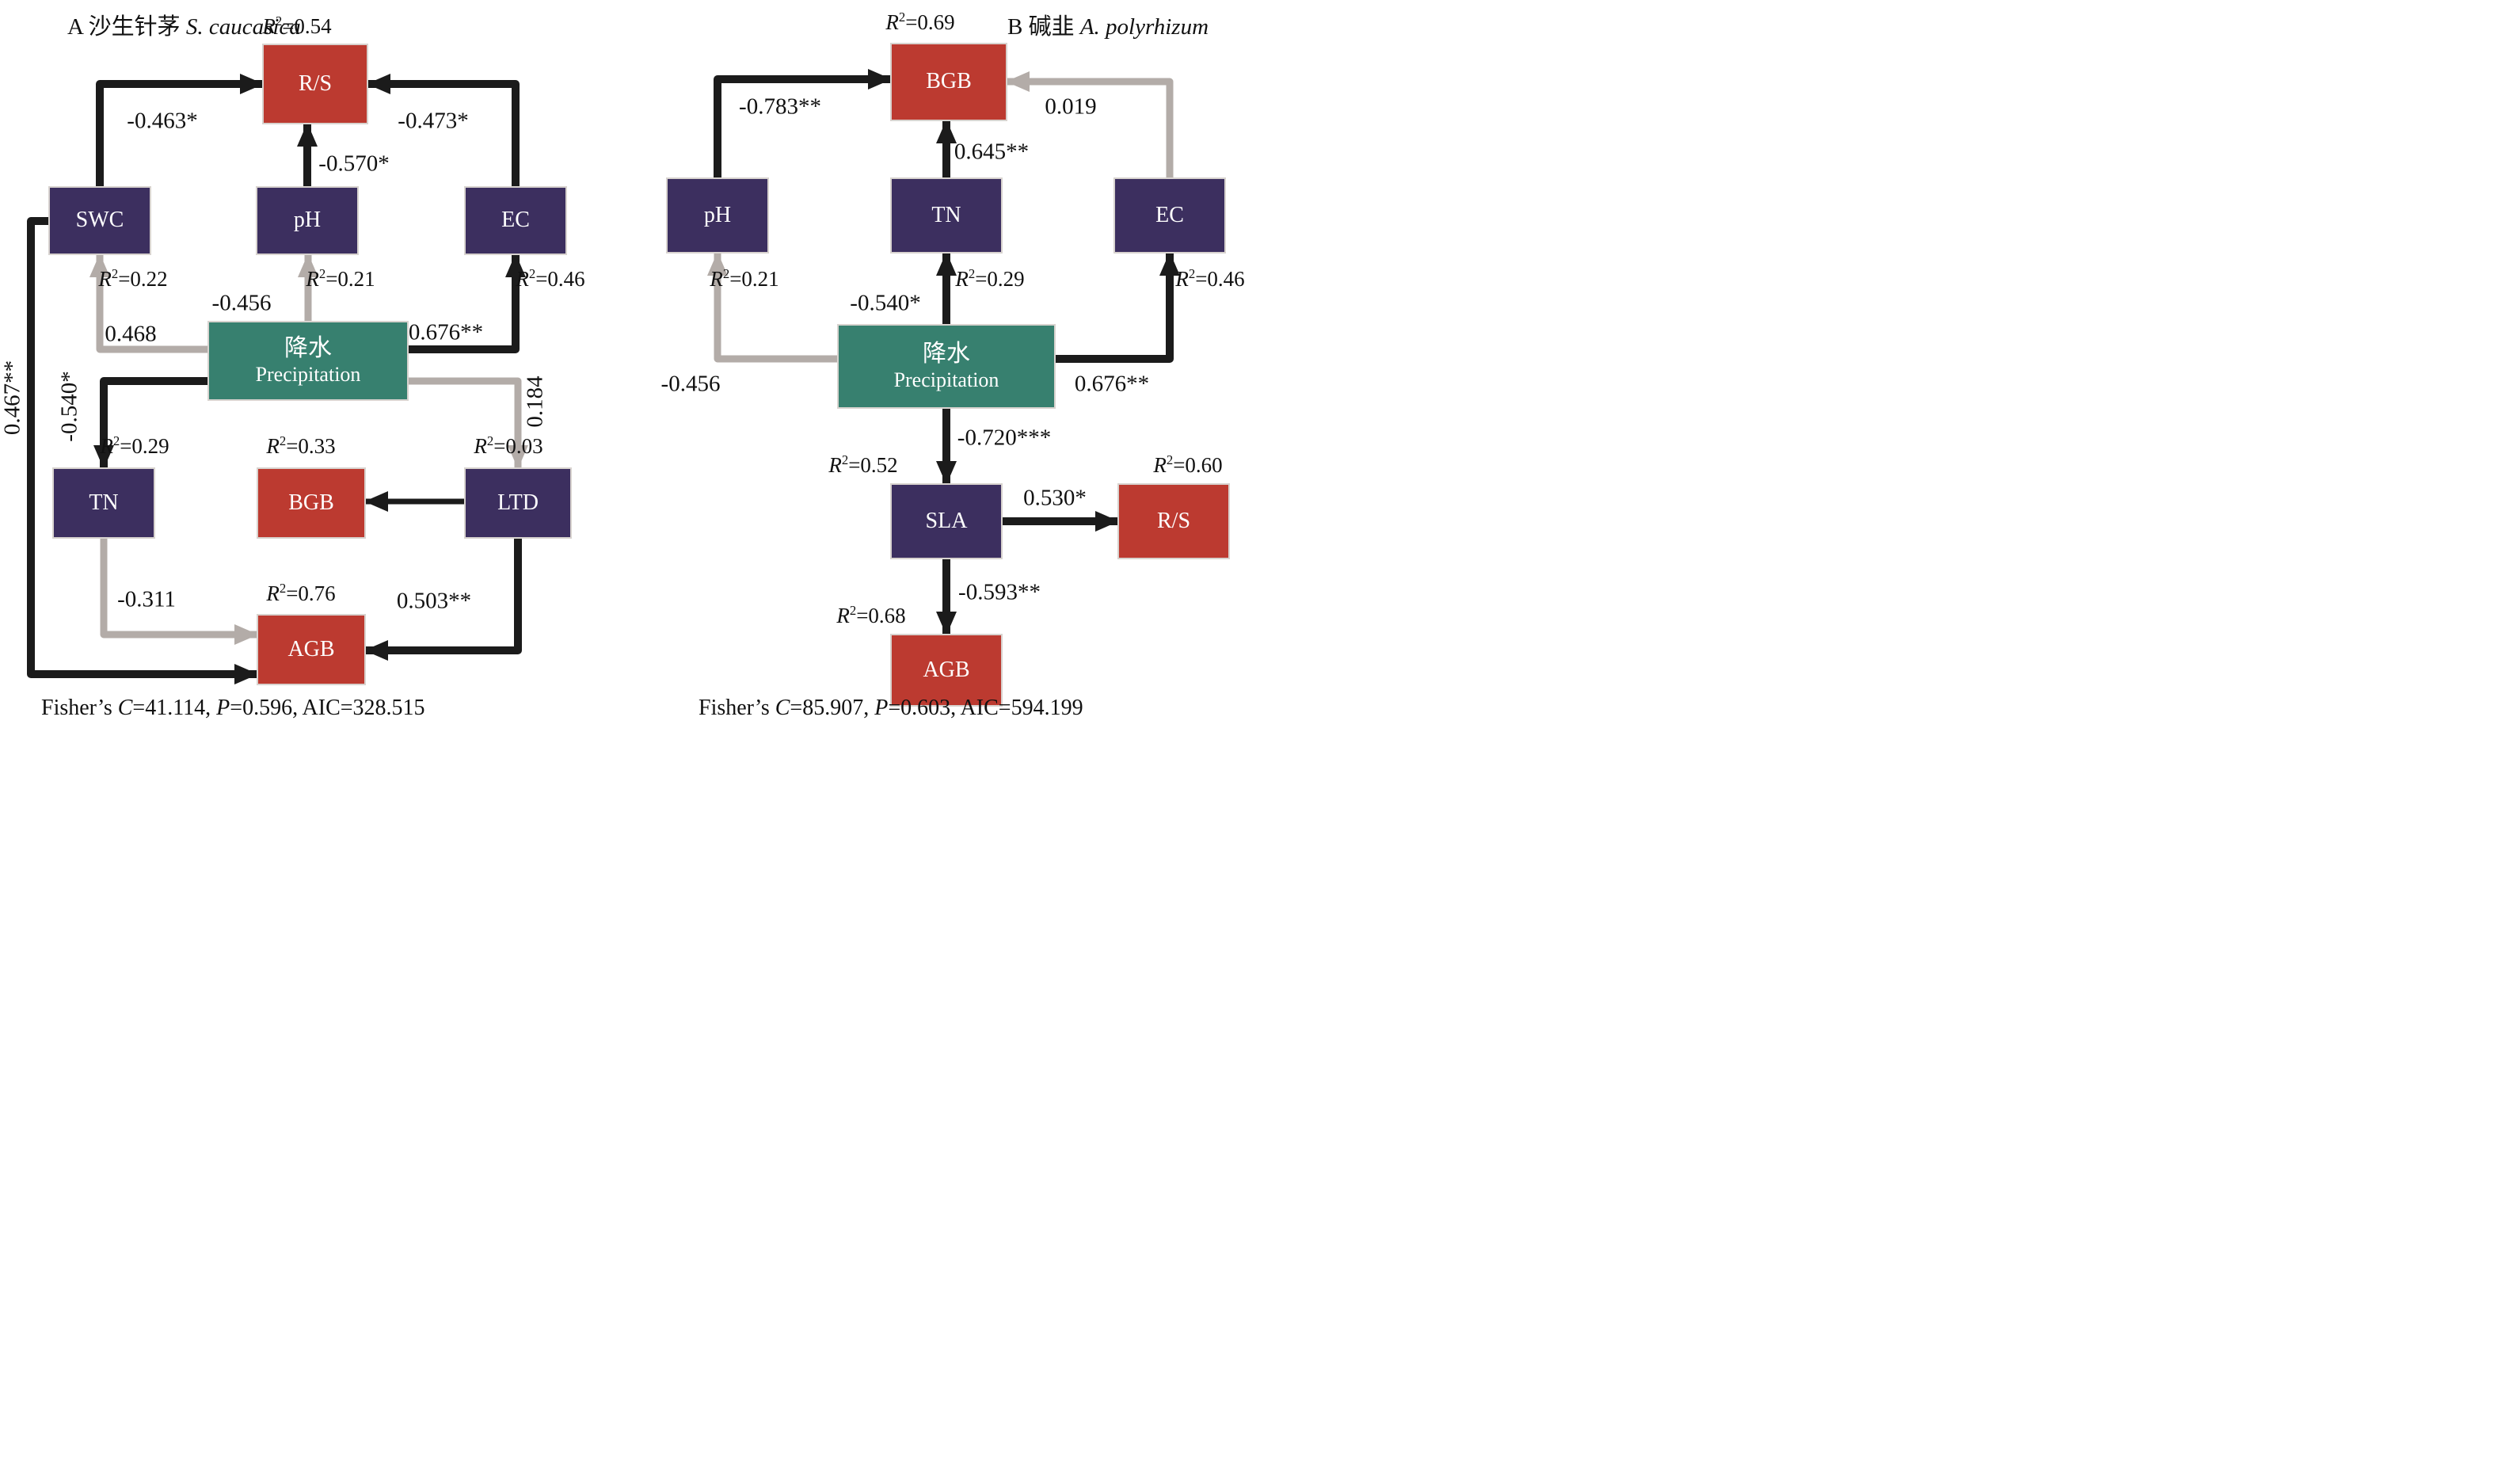  Describe the element at coordinates (434, 601) in the screenshot. I see `edge-label-a-ltd-agb: 0.503**` at that location.